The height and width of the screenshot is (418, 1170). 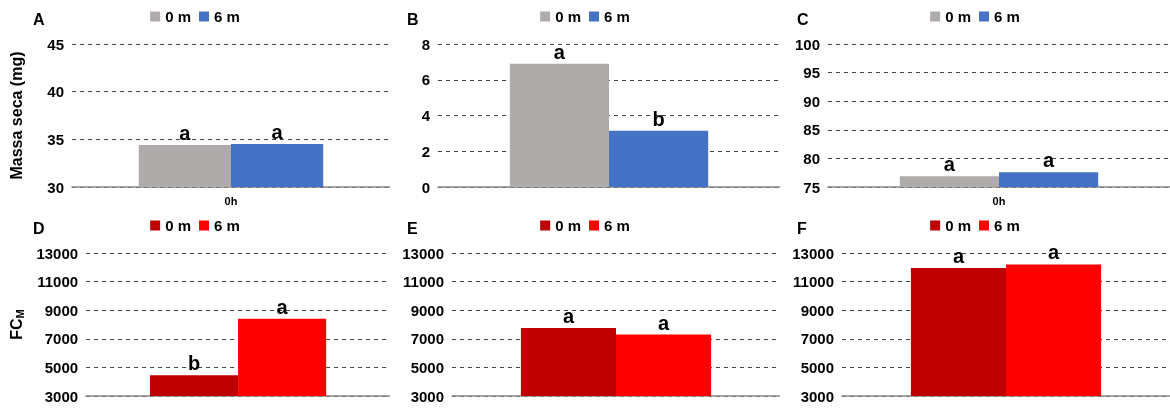 I want to click on y-tick-label: 75, so click(x=811, y=187).